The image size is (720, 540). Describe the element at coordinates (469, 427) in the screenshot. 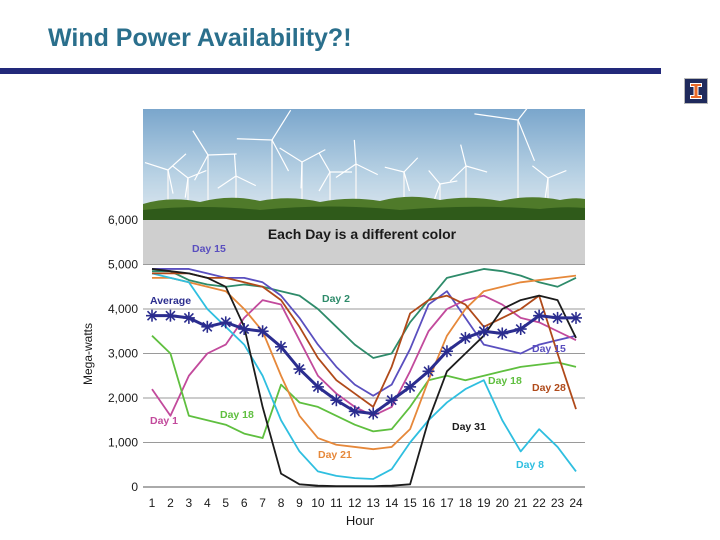

I see `series-label: Day 31` at that location.